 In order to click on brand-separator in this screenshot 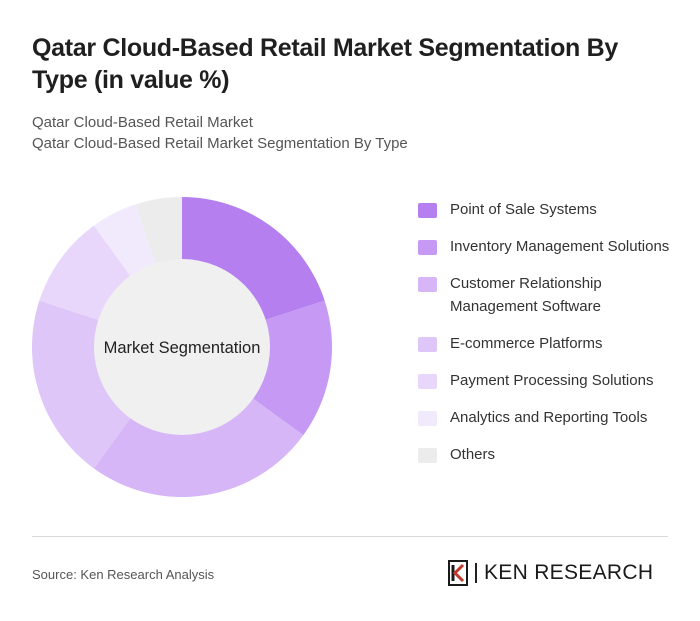, I will do `click(476, 573)`.